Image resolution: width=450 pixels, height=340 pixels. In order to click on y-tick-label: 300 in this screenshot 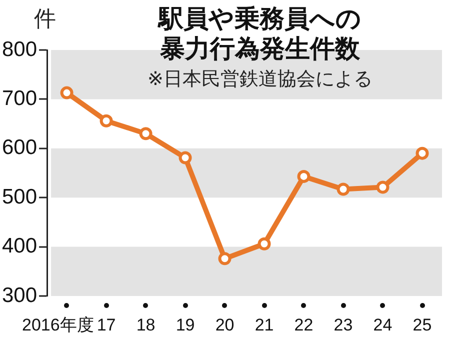, I will do `click(20, 295)`.